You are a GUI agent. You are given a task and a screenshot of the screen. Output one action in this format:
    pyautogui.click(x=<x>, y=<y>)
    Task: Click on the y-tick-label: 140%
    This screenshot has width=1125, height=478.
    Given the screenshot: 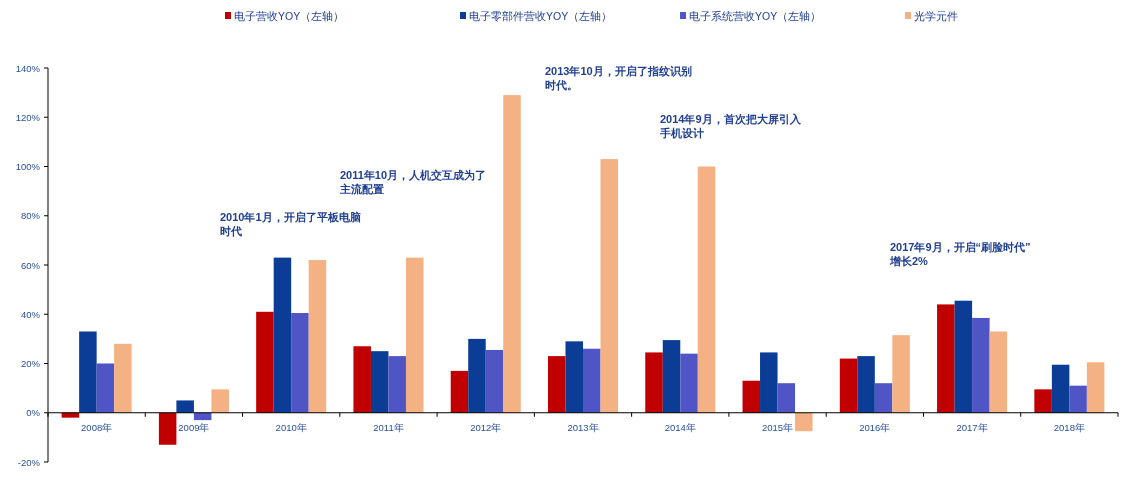 What is the action you would take?
    pyautogui.click(x=28, y=68)
    